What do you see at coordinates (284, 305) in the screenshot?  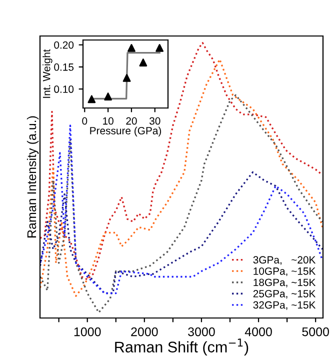 I see `legend-label: 32GPa, ~15K` at bounding box center [284, 305].